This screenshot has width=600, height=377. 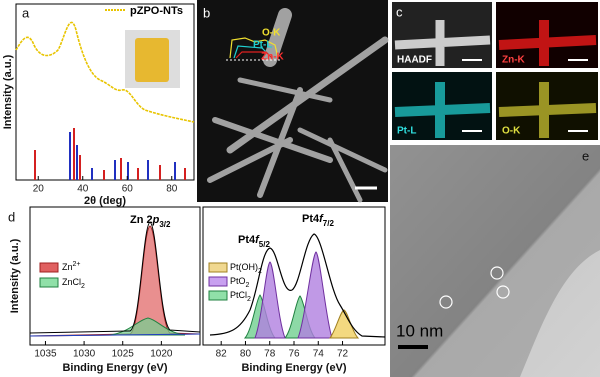 I want to click on map-label: HAADF, so click(x=414, y=60).